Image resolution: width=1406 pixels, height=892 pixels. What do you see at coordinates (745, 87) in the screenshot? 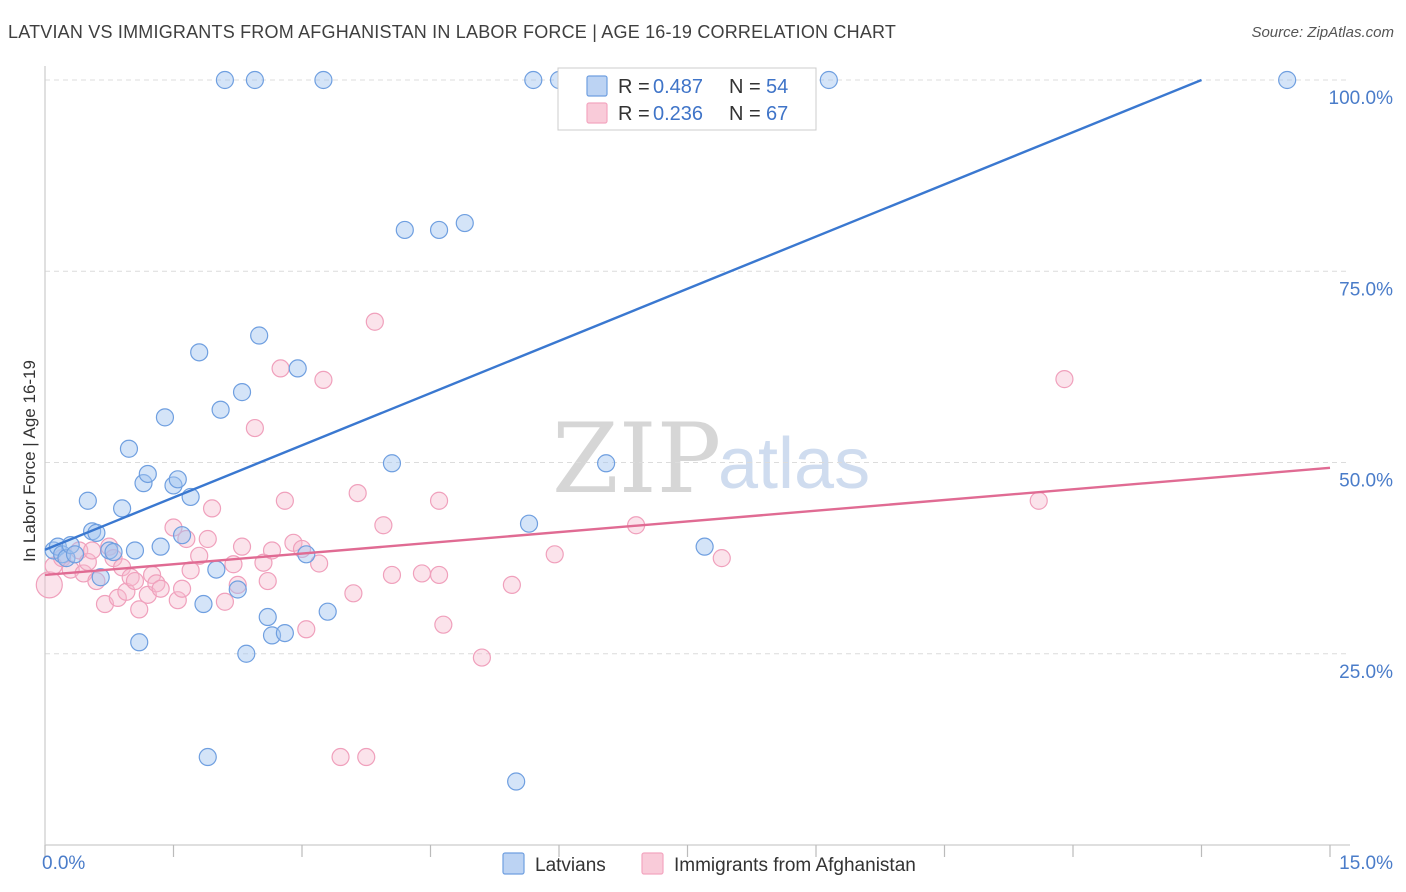
I see `legend-n-label-latvians: N =` at bounding box center [745, 87].